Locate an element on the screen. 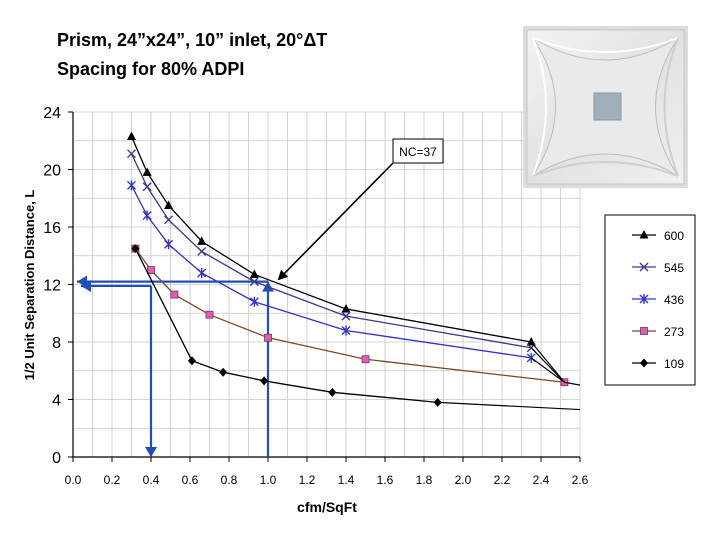 The height and width of the screenshot is (540, 720). x-tick-label: 1.8 is located at coordinates (424, 480).